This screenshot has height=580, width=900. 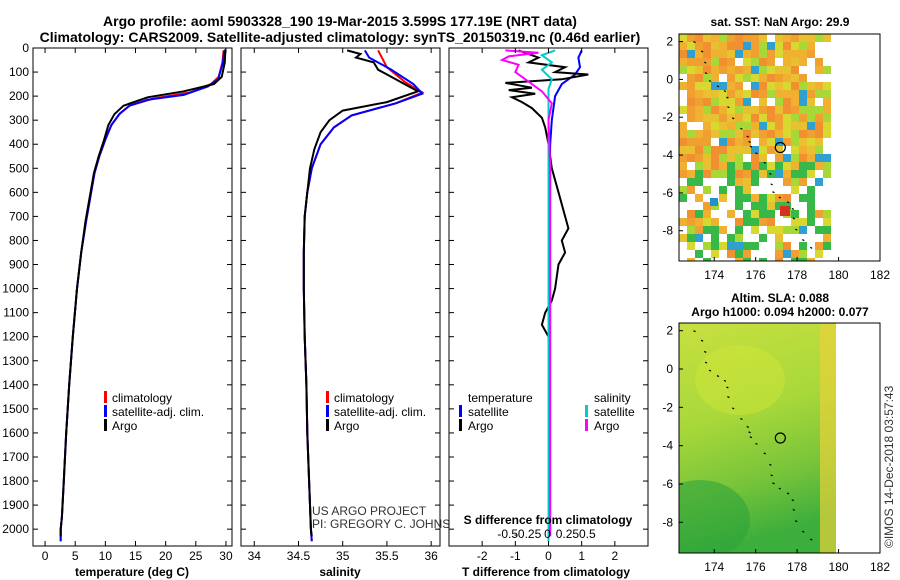 I want to click on depth-tick-label: 1800, so click(x=15, y=481).